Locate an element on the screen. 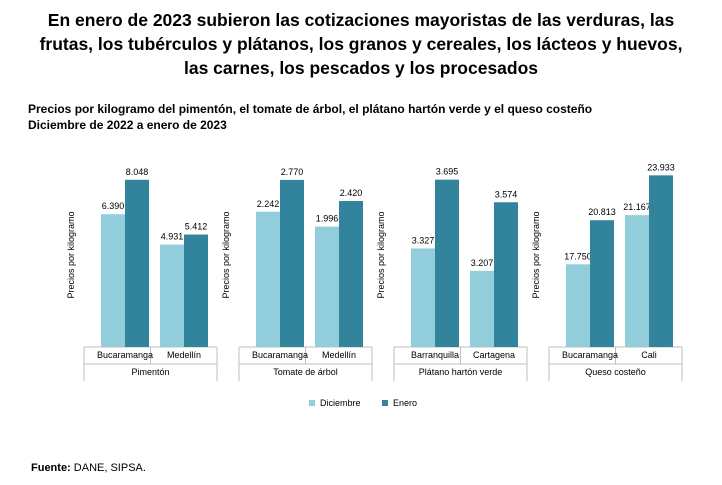 This screenshot has width=722, height=485. queso-data-label-diciembre-0: 17.750 is located at coordinates (578, 256).